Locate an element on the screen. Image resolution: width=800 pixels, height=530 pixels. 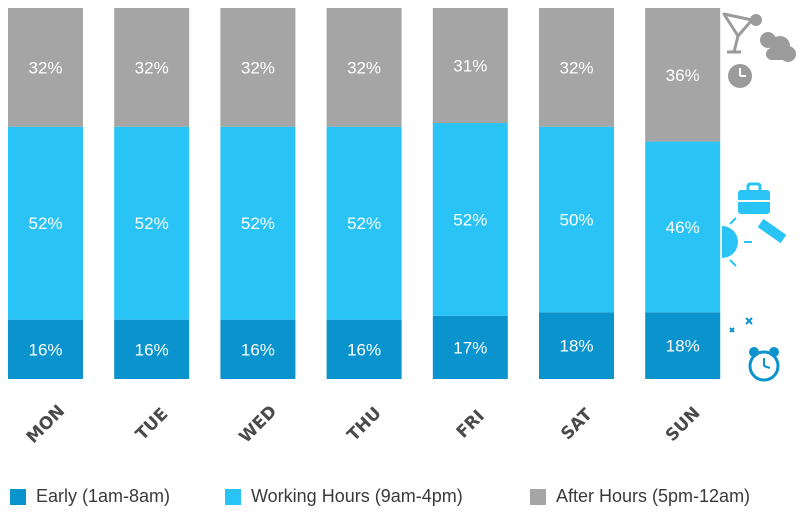
cocktail-icon is located at coordinates (742, 33).